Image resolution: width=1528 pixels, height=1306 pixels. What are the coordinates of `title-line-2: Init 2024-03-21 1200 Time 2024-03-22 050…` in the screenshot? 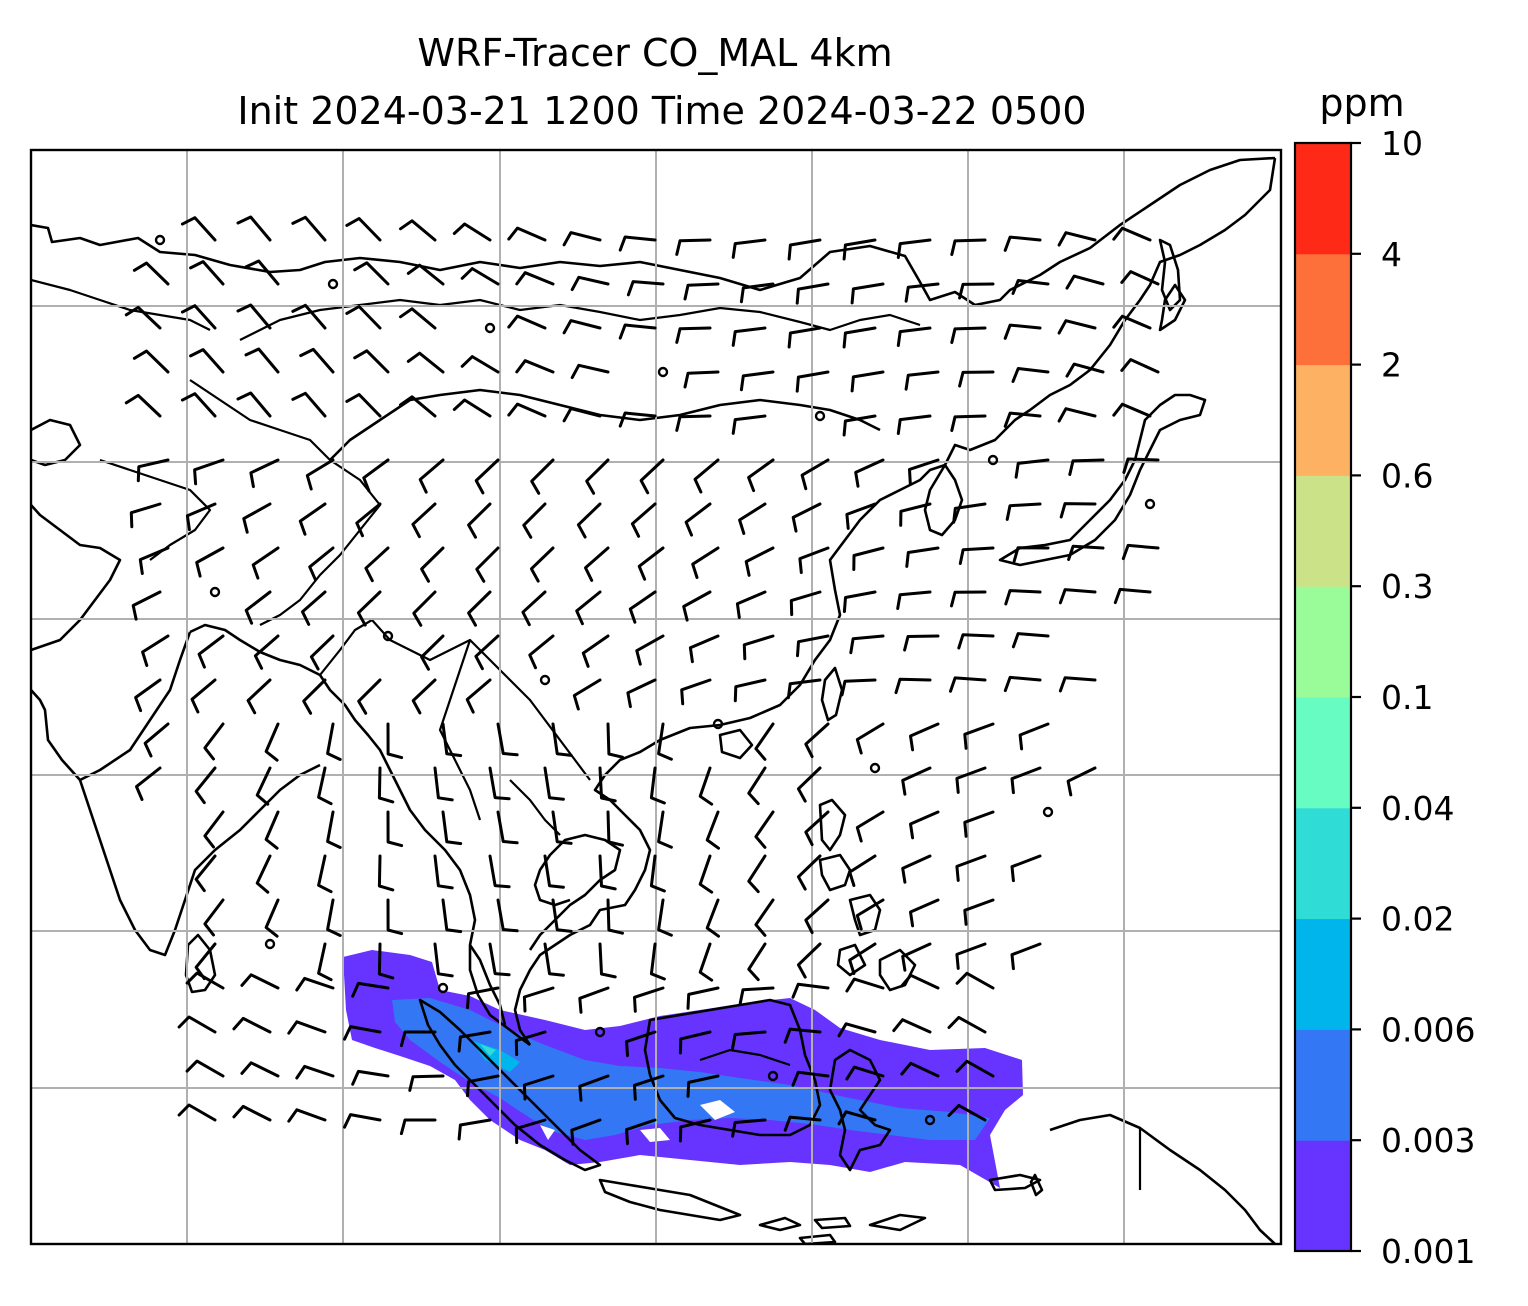 It's located at (661, 111).